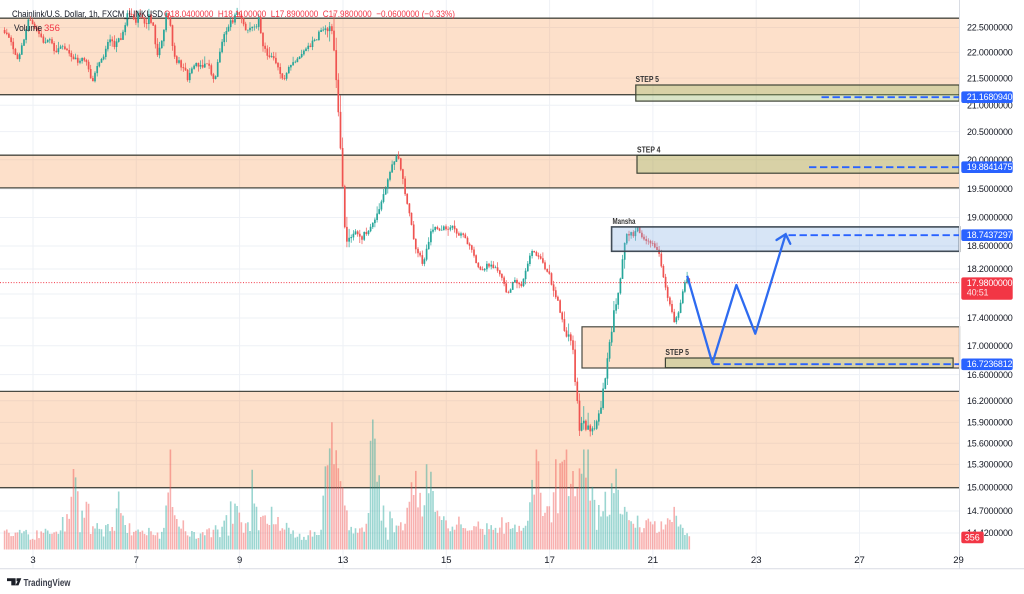  What do you see at coordinates (990, 167) in the screenshot?
I see `svg-text: 19.8841475` at bounding box center [990, 167].